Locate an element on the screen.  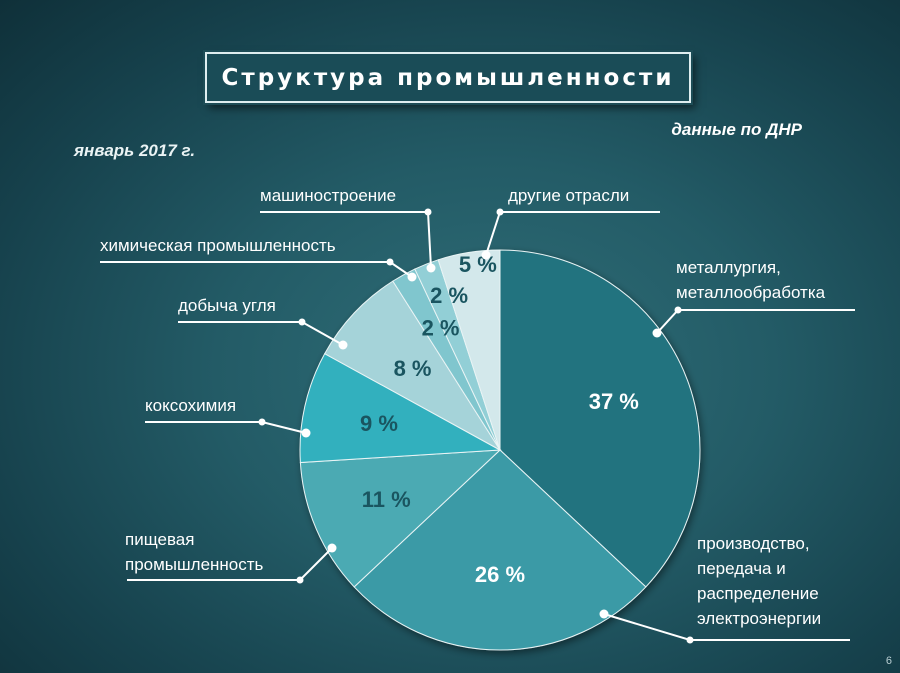
category-label: распределение is located at coordinates (758, 593).